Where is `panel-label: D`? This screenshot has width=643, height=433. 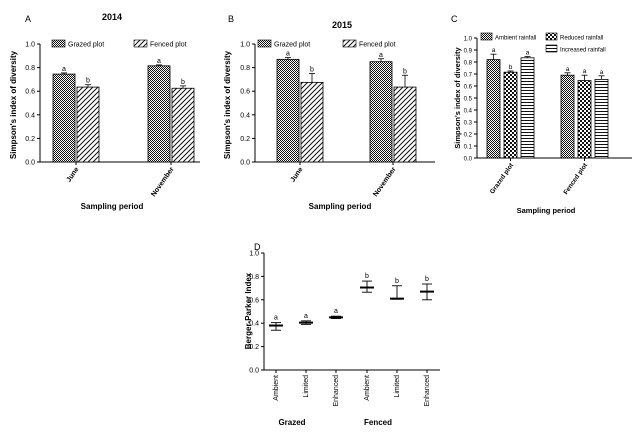 panel-label: D is located at coordinates (257, 247).